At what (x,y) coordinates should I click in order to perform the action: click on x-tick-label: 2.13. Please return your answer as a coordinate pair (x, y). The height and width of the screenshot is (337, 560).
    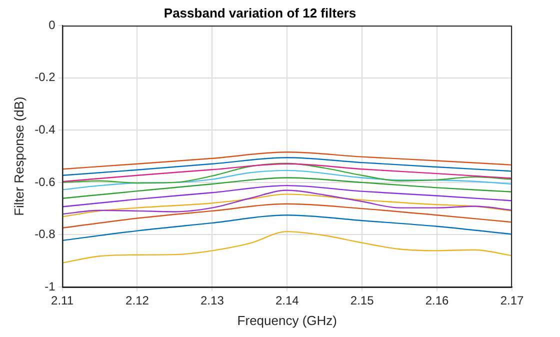
    Looking at the image, I should click on (212, 301).